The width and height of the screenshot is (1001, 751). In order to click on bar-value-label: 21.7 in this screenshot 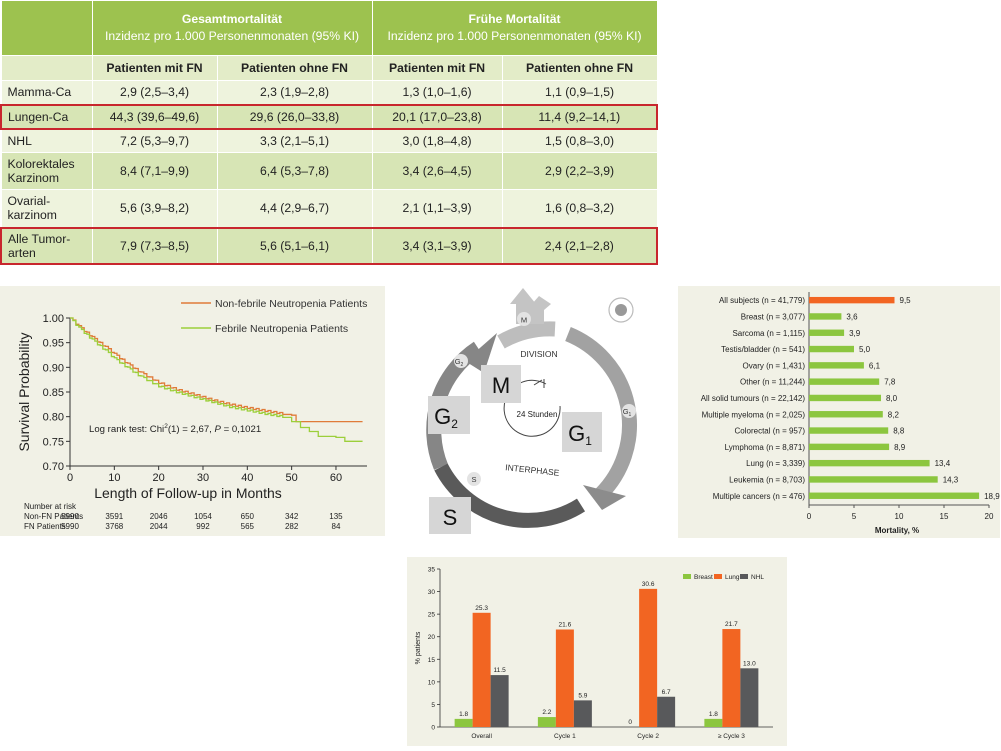, I will do `click(731, 624)`.